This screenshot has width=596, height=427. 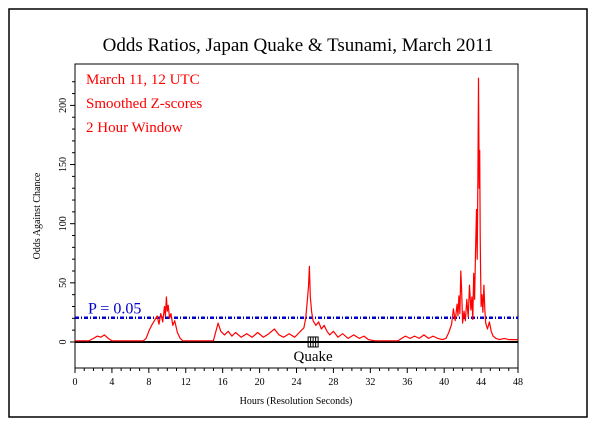 I want to click on y-axis-ticks: 0 50 100 150 200, so click(x=66, y=212).